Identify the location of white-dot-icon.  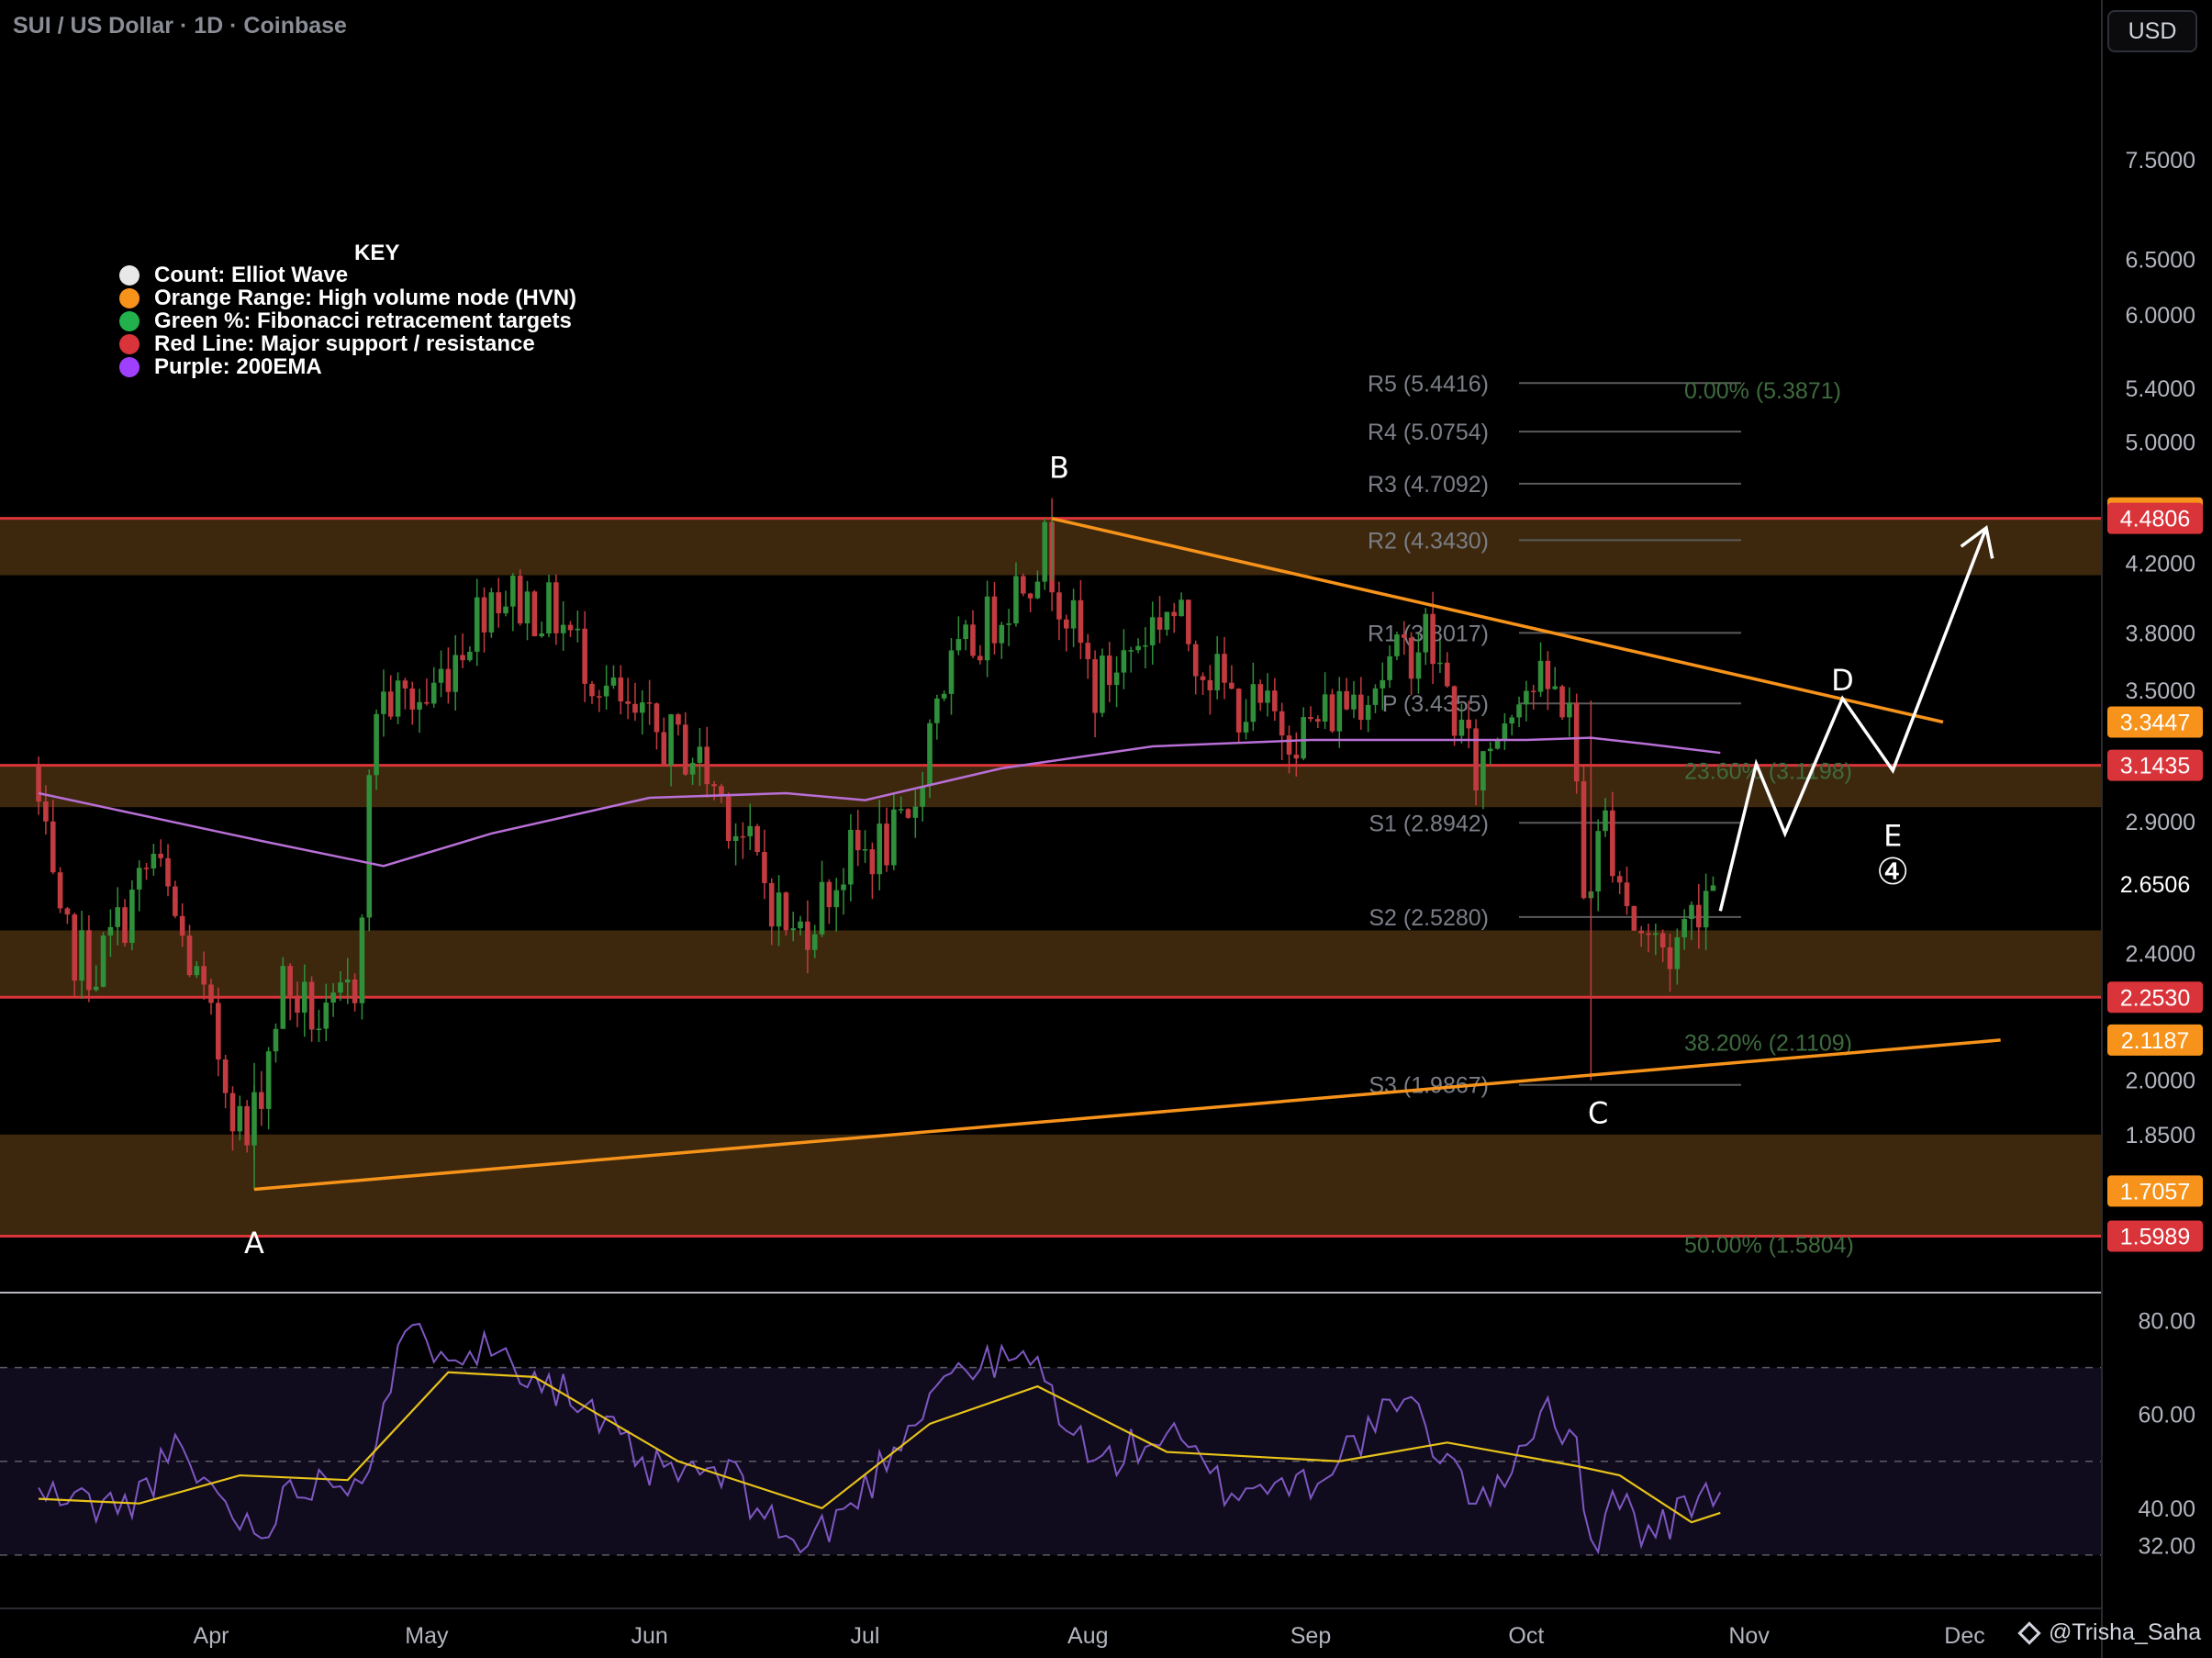
(129, 275).